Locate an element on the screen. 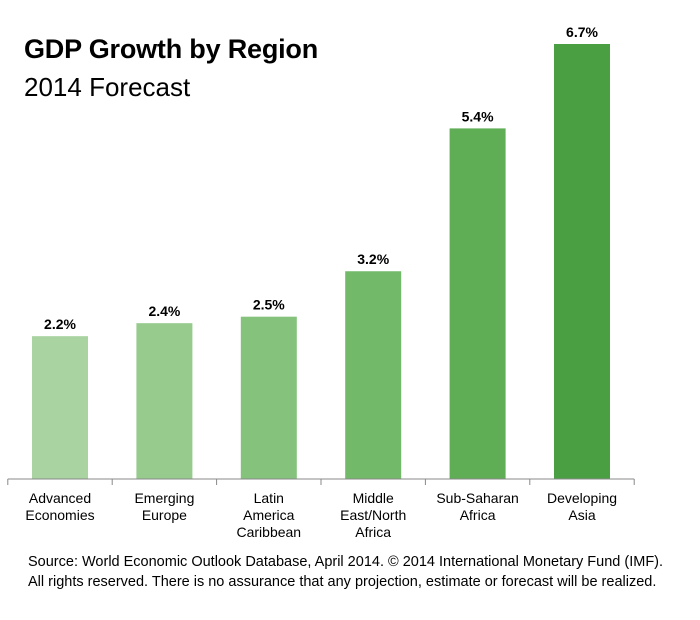 Image resolution: width=700 pixels, height=620 pixels. tick-label: Developing Asia is located at coordinates (582, 506).